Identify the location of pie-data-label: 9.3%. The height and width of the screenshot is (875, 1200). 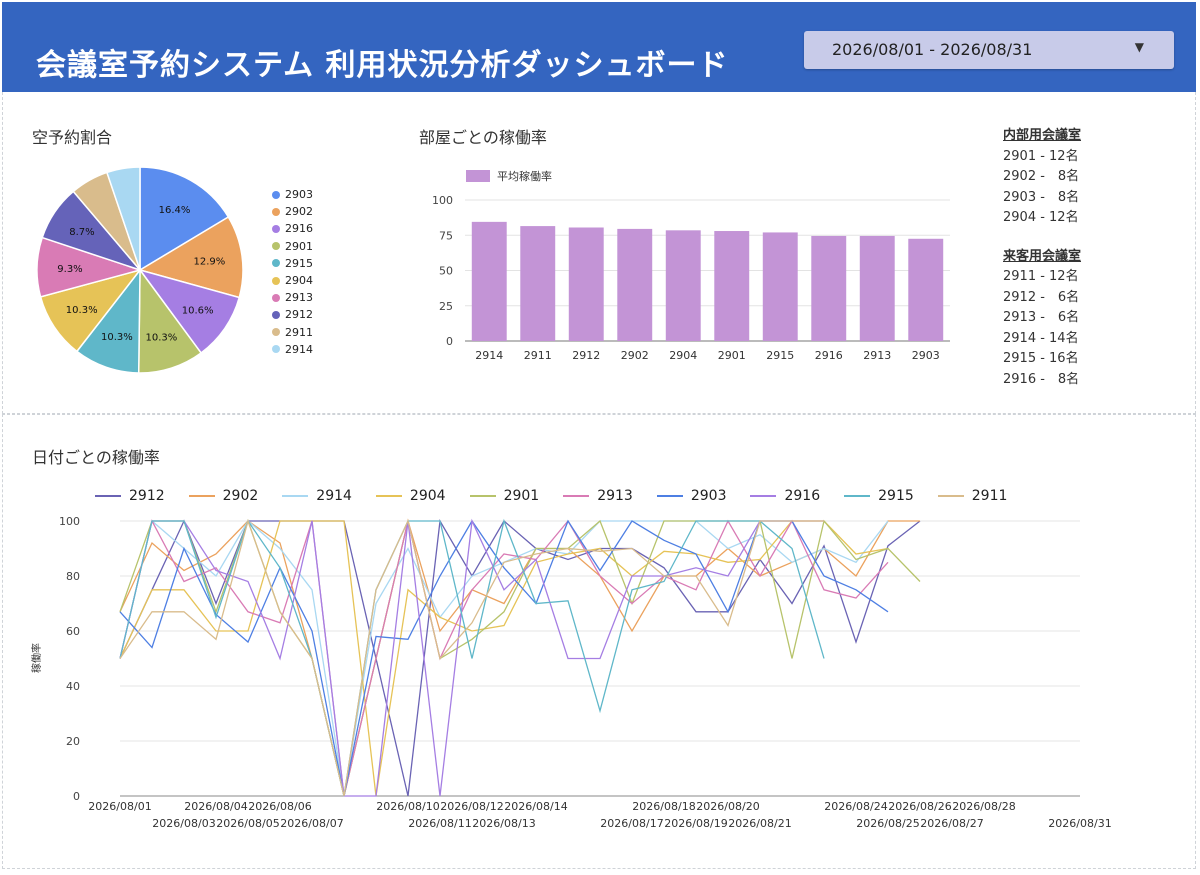
(69, 269).